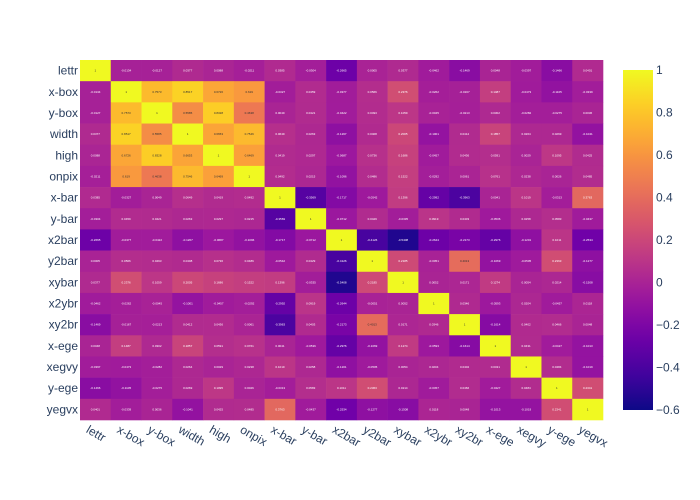 Image resolution: width=700 pixels, height=500 pixels. What do you see at coordinates (557, 409) in the screenshot?
I see `heatmap-cell-yegvx-y-ege` at bounding box center [557, 409].